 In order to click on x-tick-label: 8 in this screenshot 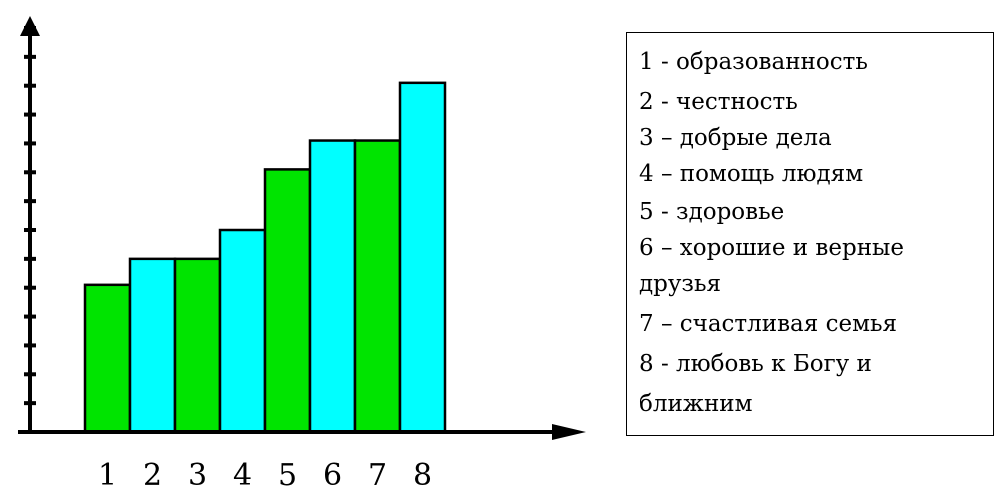, I will do `click(422, 475)`.